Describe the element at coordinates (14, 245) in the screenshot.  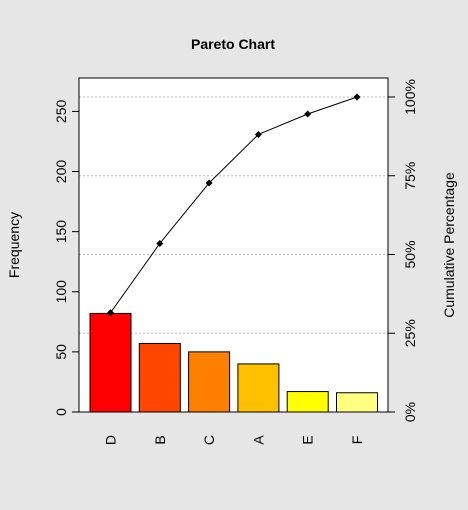
I see `y-axis-label: Frequency` at that location.